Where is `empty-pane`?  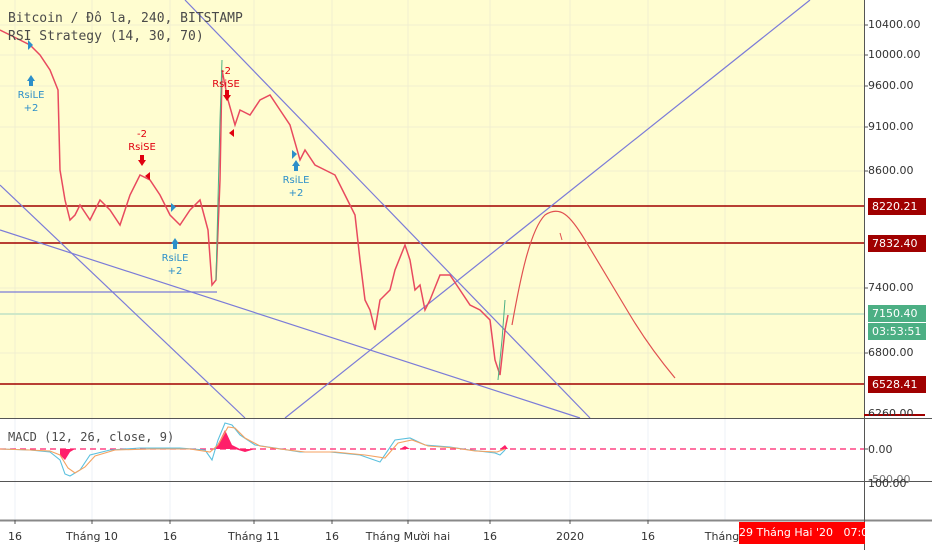
empty-pane is located at coordinates (432, 501).